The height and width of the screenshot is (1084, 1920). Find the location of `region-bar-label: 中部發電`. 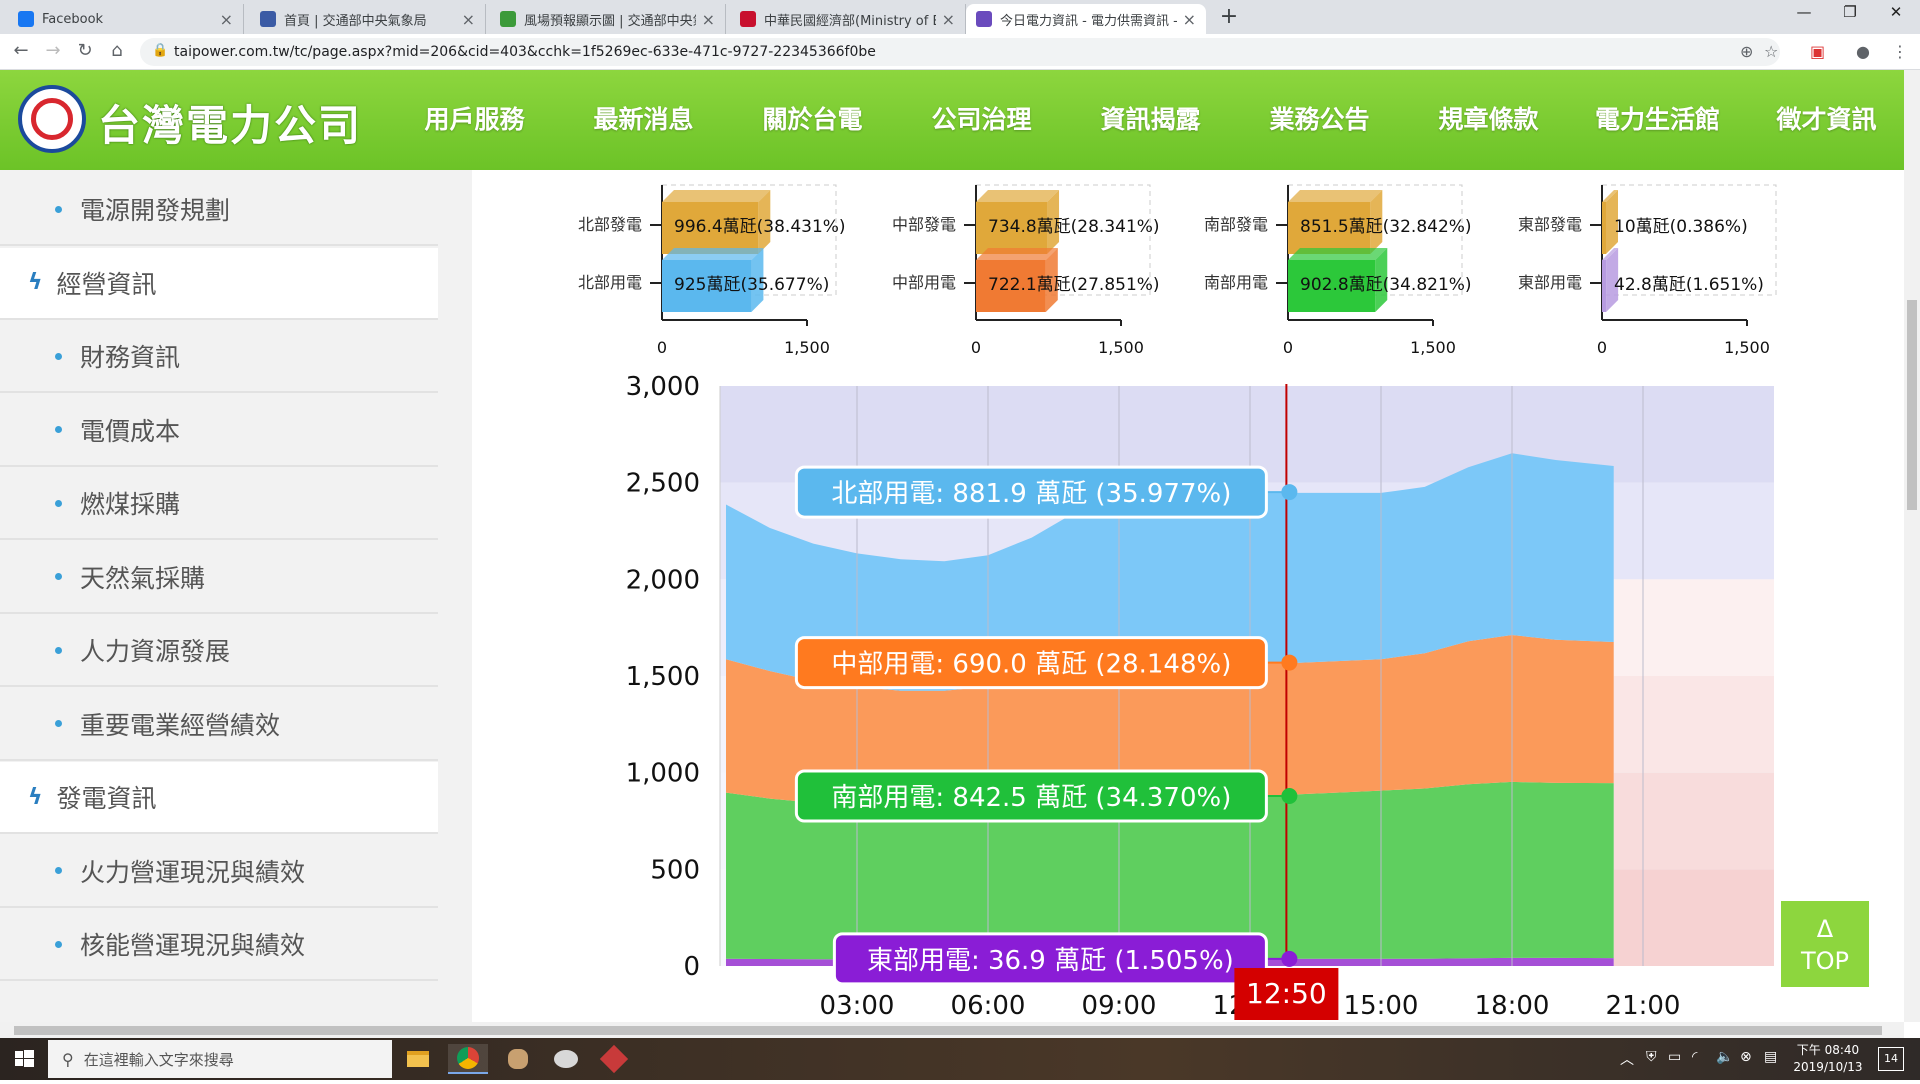

region-bar-label: 中部發電 is located at coordinates (924, 224).